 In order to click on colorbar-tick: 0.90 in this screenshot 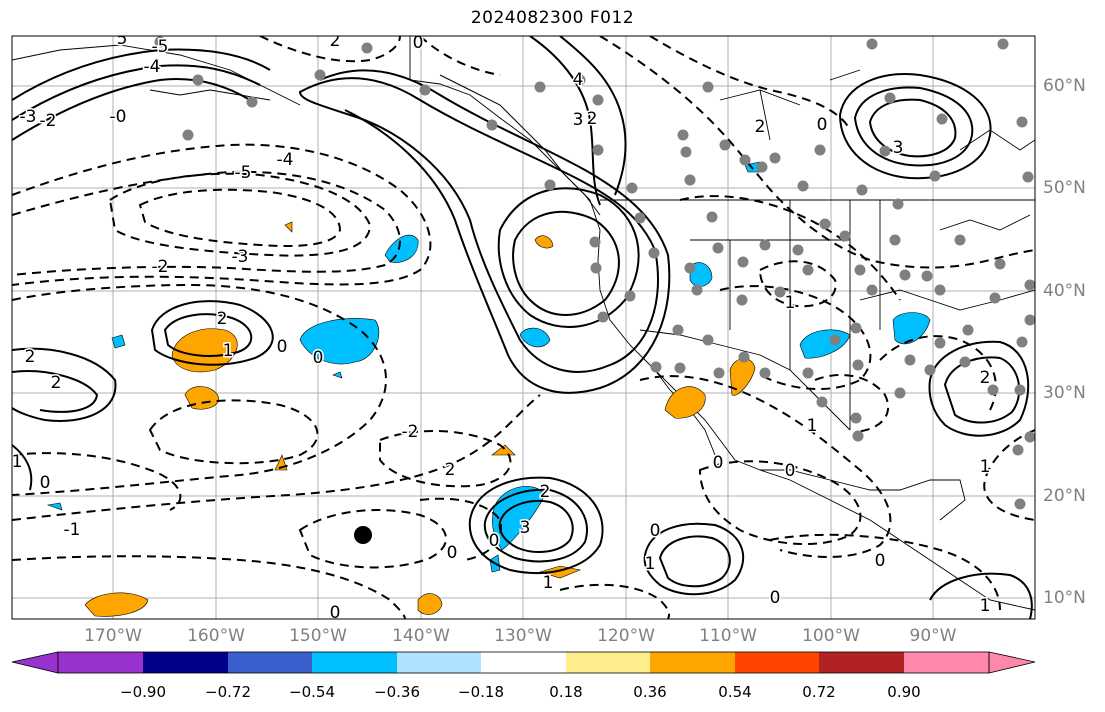, I will do `click(904, 692)`.